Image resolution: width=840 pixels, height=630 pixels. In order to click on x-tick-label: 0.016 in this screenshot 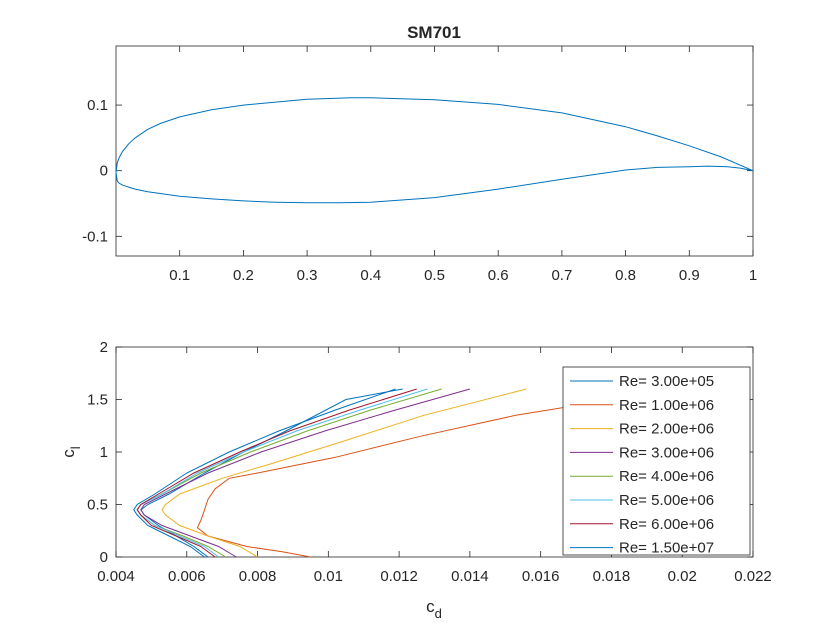, I will do `click(541, 576)`.